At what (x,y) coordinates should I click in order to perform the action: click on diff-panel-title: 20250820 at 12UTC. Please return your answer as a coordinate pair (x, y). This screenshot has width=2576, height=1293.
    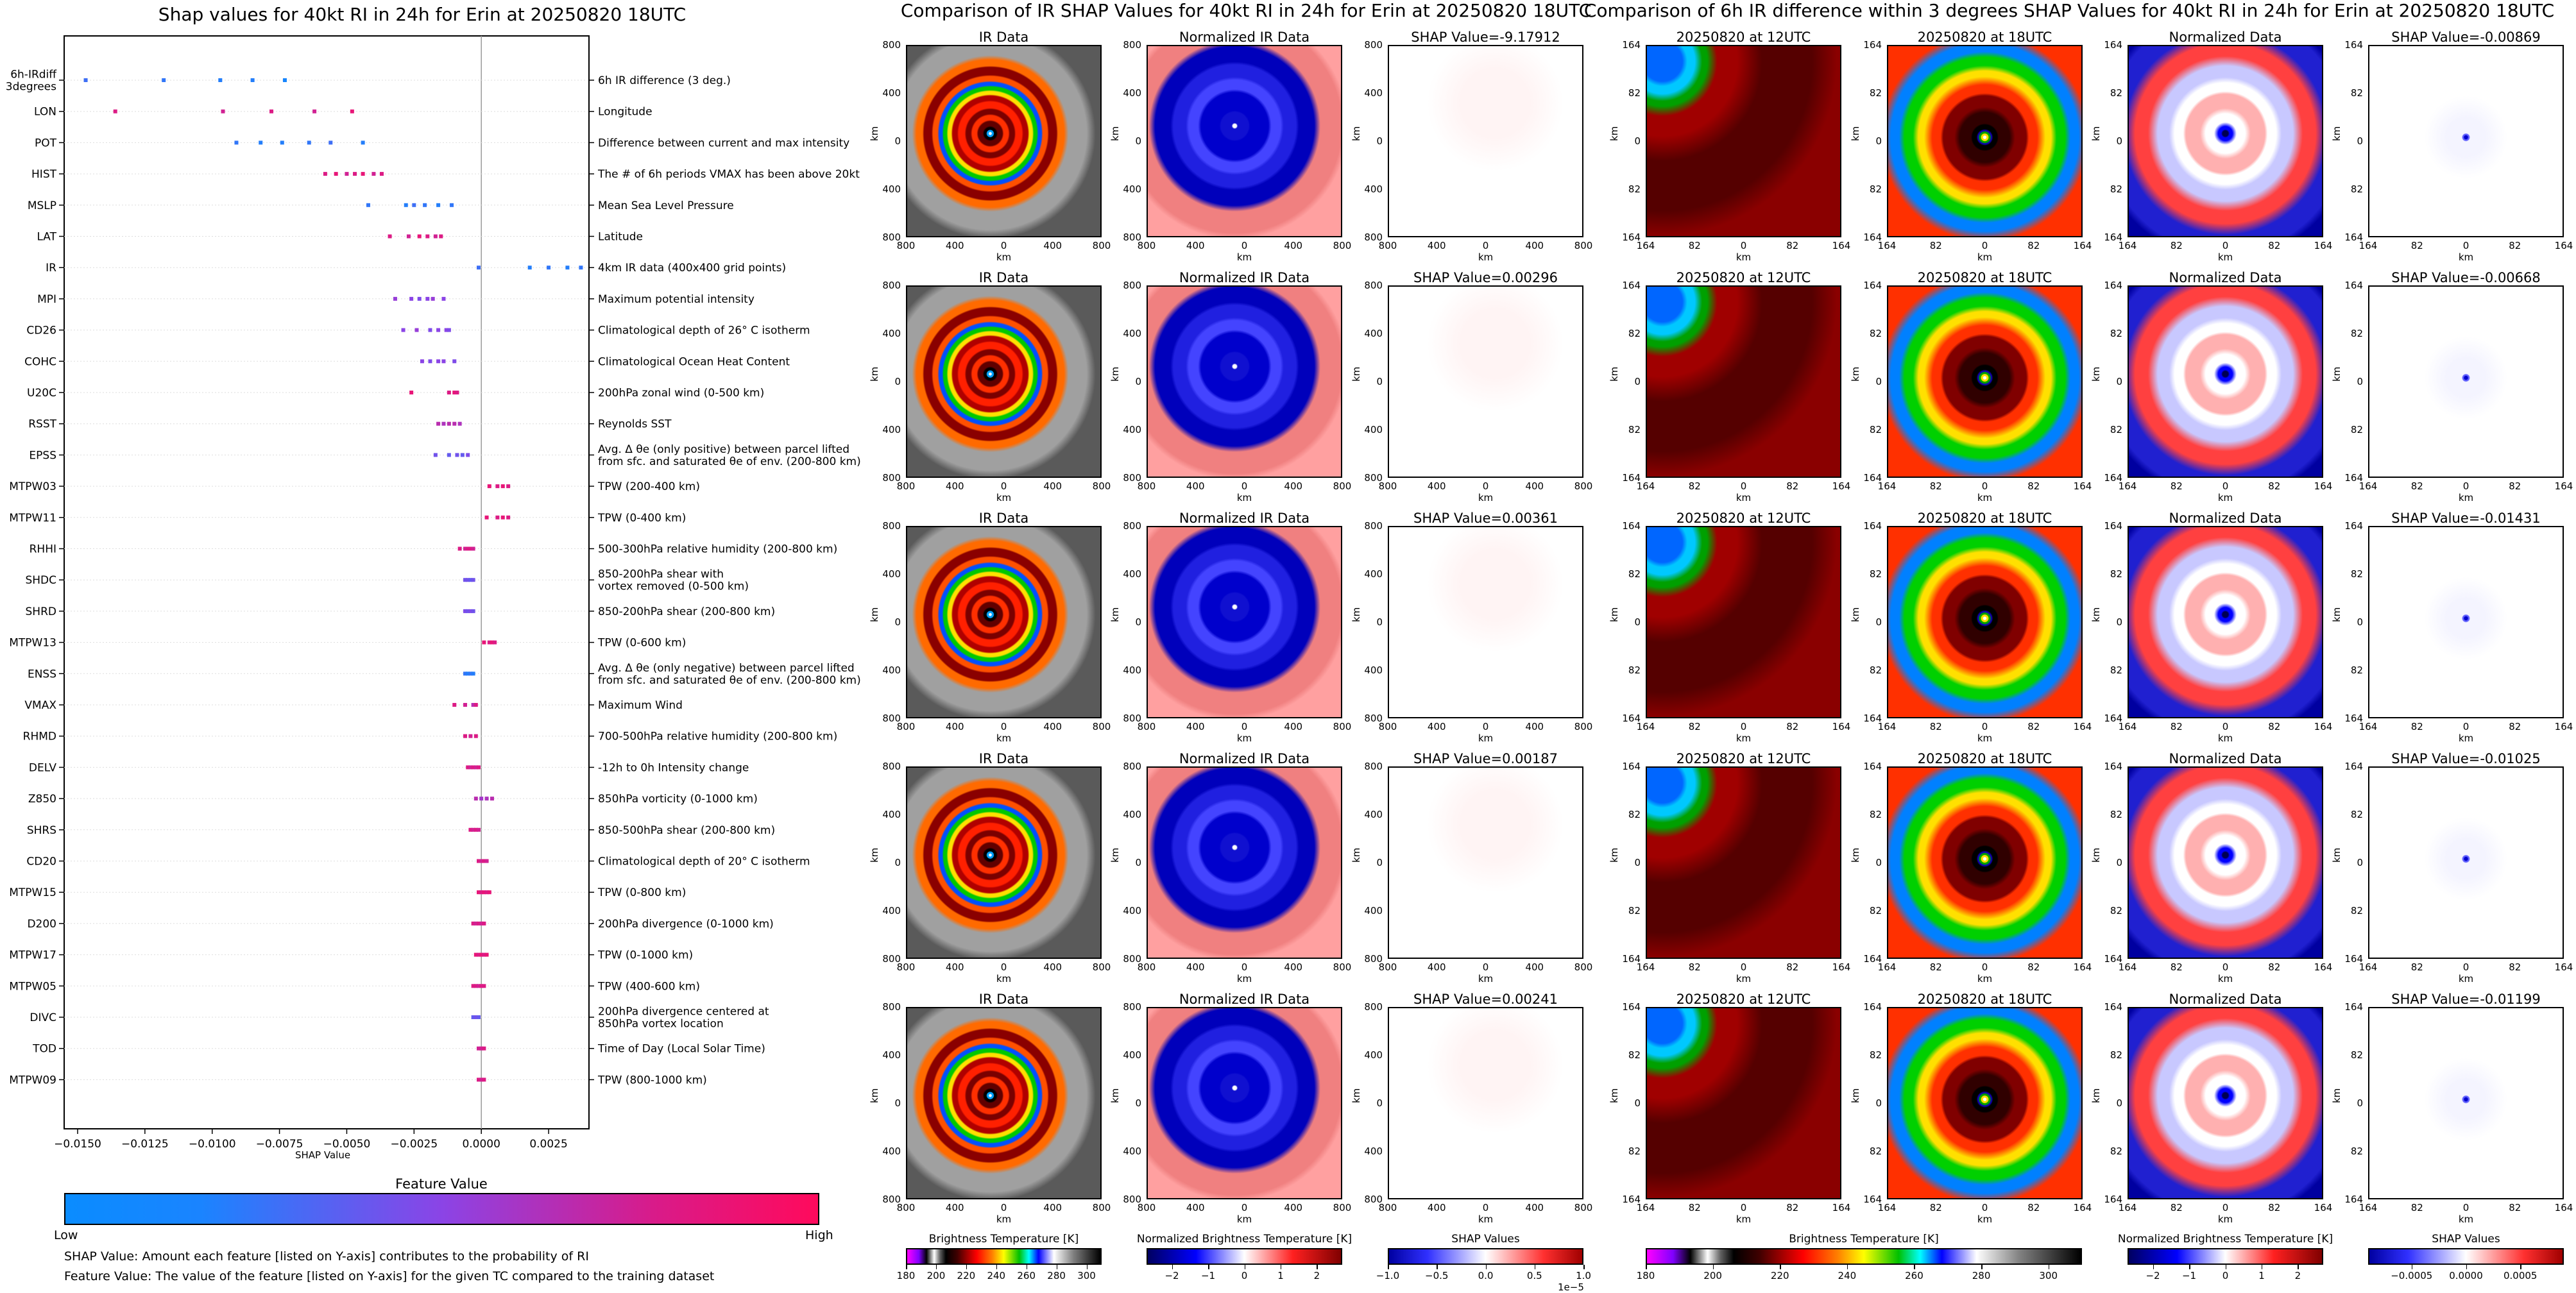
    Looking at the image, I should click on (1744, 999).